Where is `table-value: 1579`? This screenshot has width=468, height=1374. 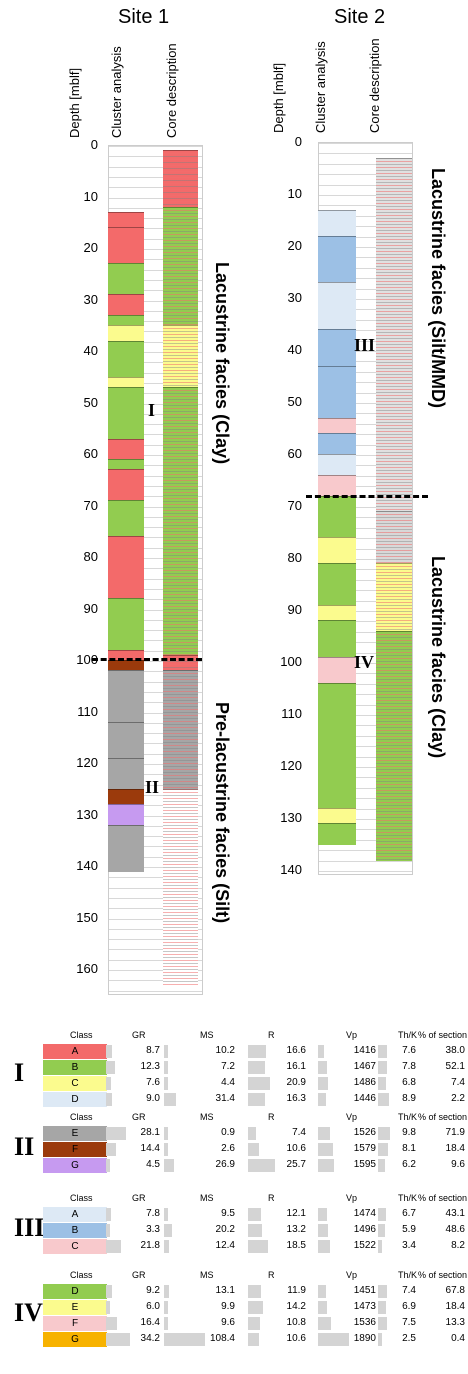 table-value: 1579 is located at coordinates (364, 1148).